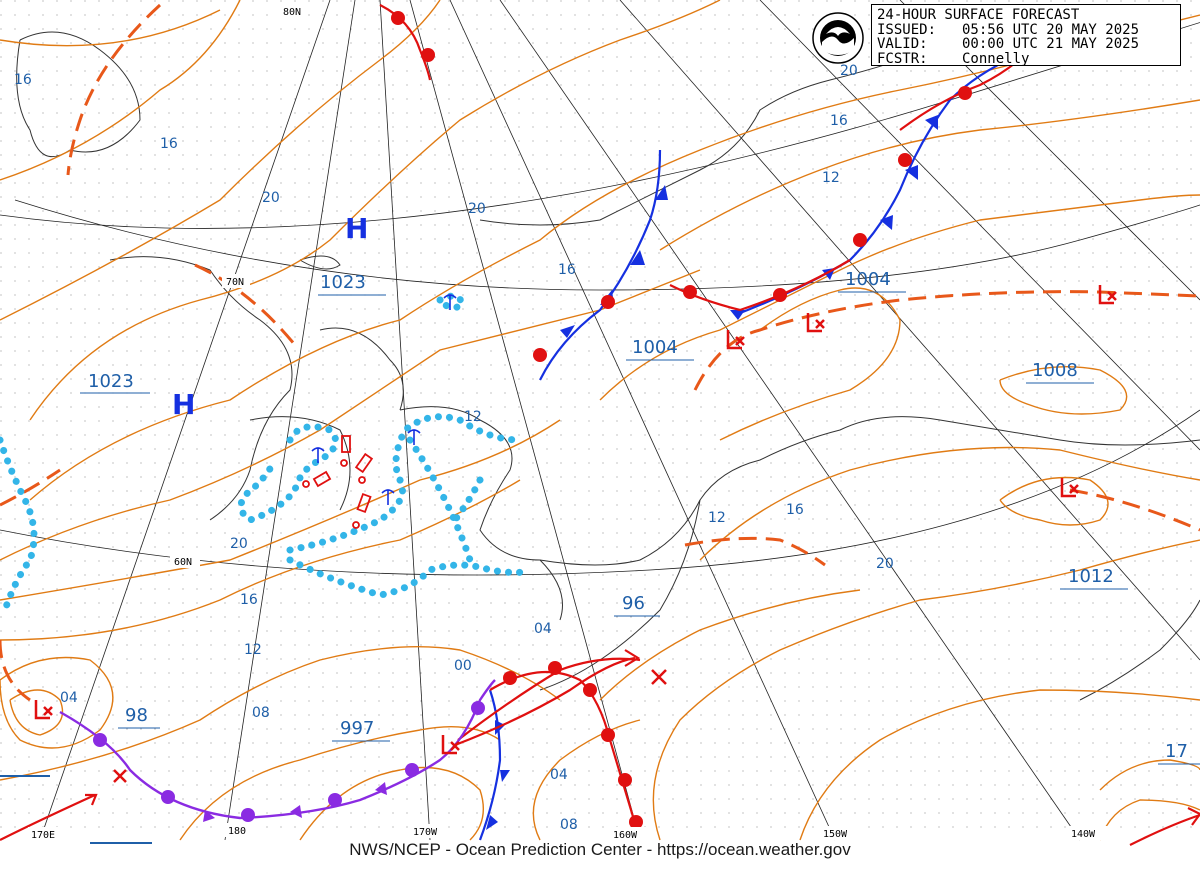  Describe the element at coordinates (384, 399) in the screenshot. I see `fog-symbols` at that location.